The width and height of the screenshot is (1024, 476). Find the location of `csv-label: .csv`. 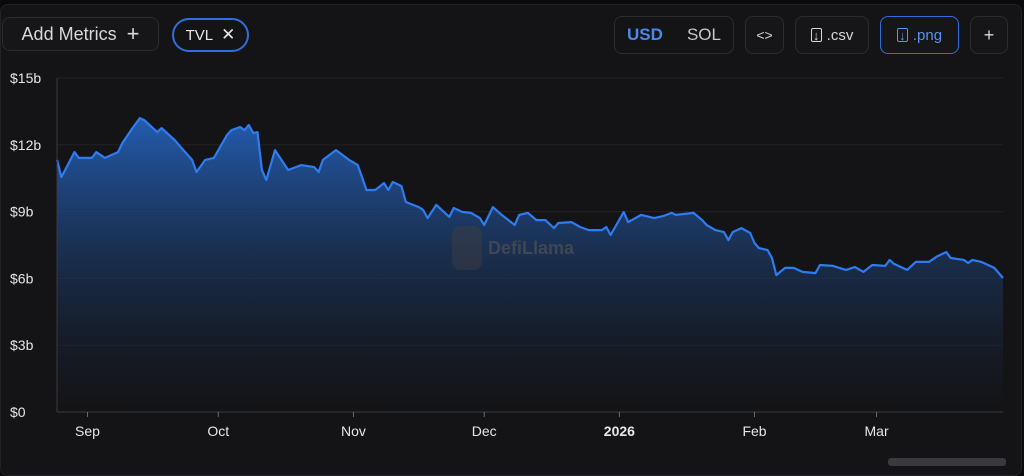

csv-label: .csv is located at coordinates (840, 35).